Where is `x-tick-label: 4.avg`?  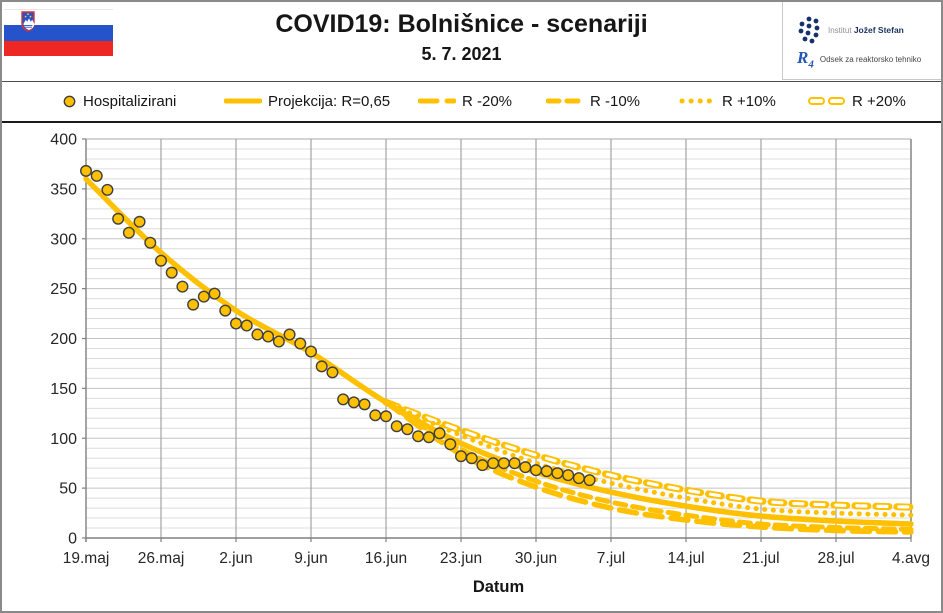
x-tick-label: 4.avg is located at coordinates (911, 558).